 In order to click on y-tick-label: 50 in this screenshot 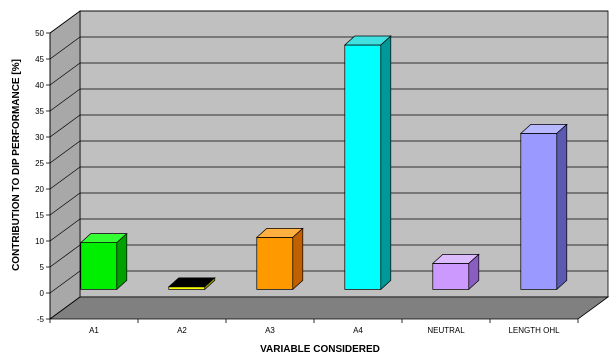, I will do `click(39, 33)`.